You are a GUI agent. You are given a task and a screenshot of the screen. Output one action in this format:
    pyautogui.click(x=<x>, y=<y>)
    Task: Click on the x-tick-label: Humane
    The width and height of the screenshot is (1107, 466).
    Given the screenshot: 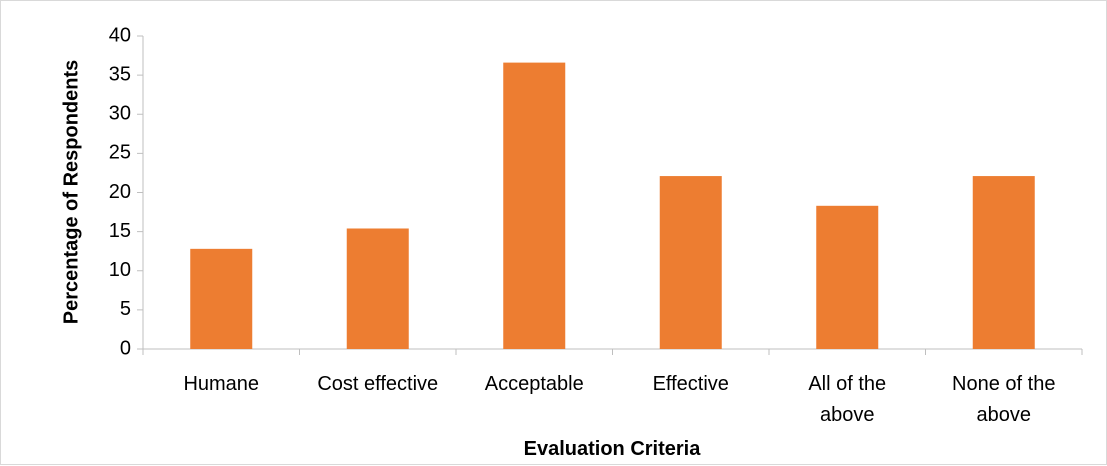 What is the action you would take?
    pyautogui.click(x=221, y=384)
    